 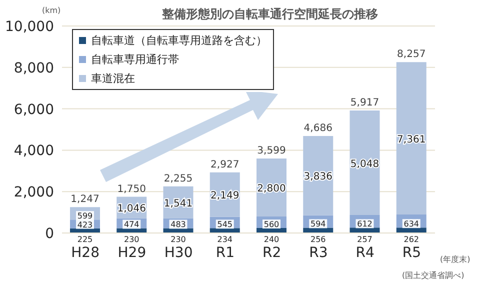 What do you see at coordinates (132, 225) in the screenshot?
I see `data-label: 474` at bounding box center [132, 225].